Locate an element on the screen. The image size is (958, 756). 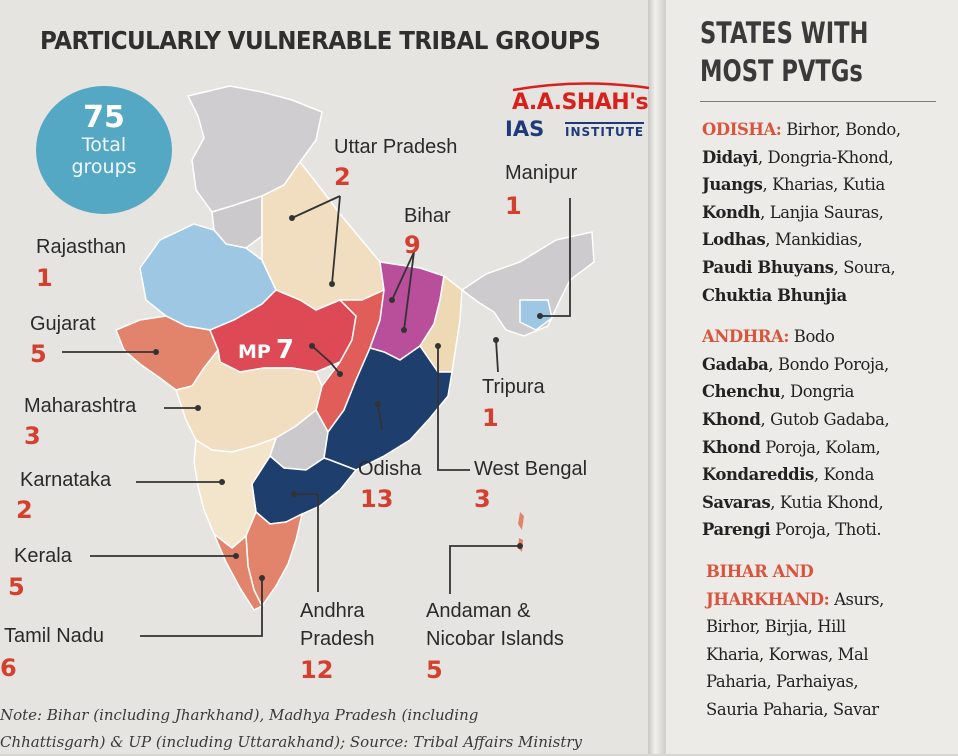
label-odisha: Odisha is located at coordinates (390, 469).